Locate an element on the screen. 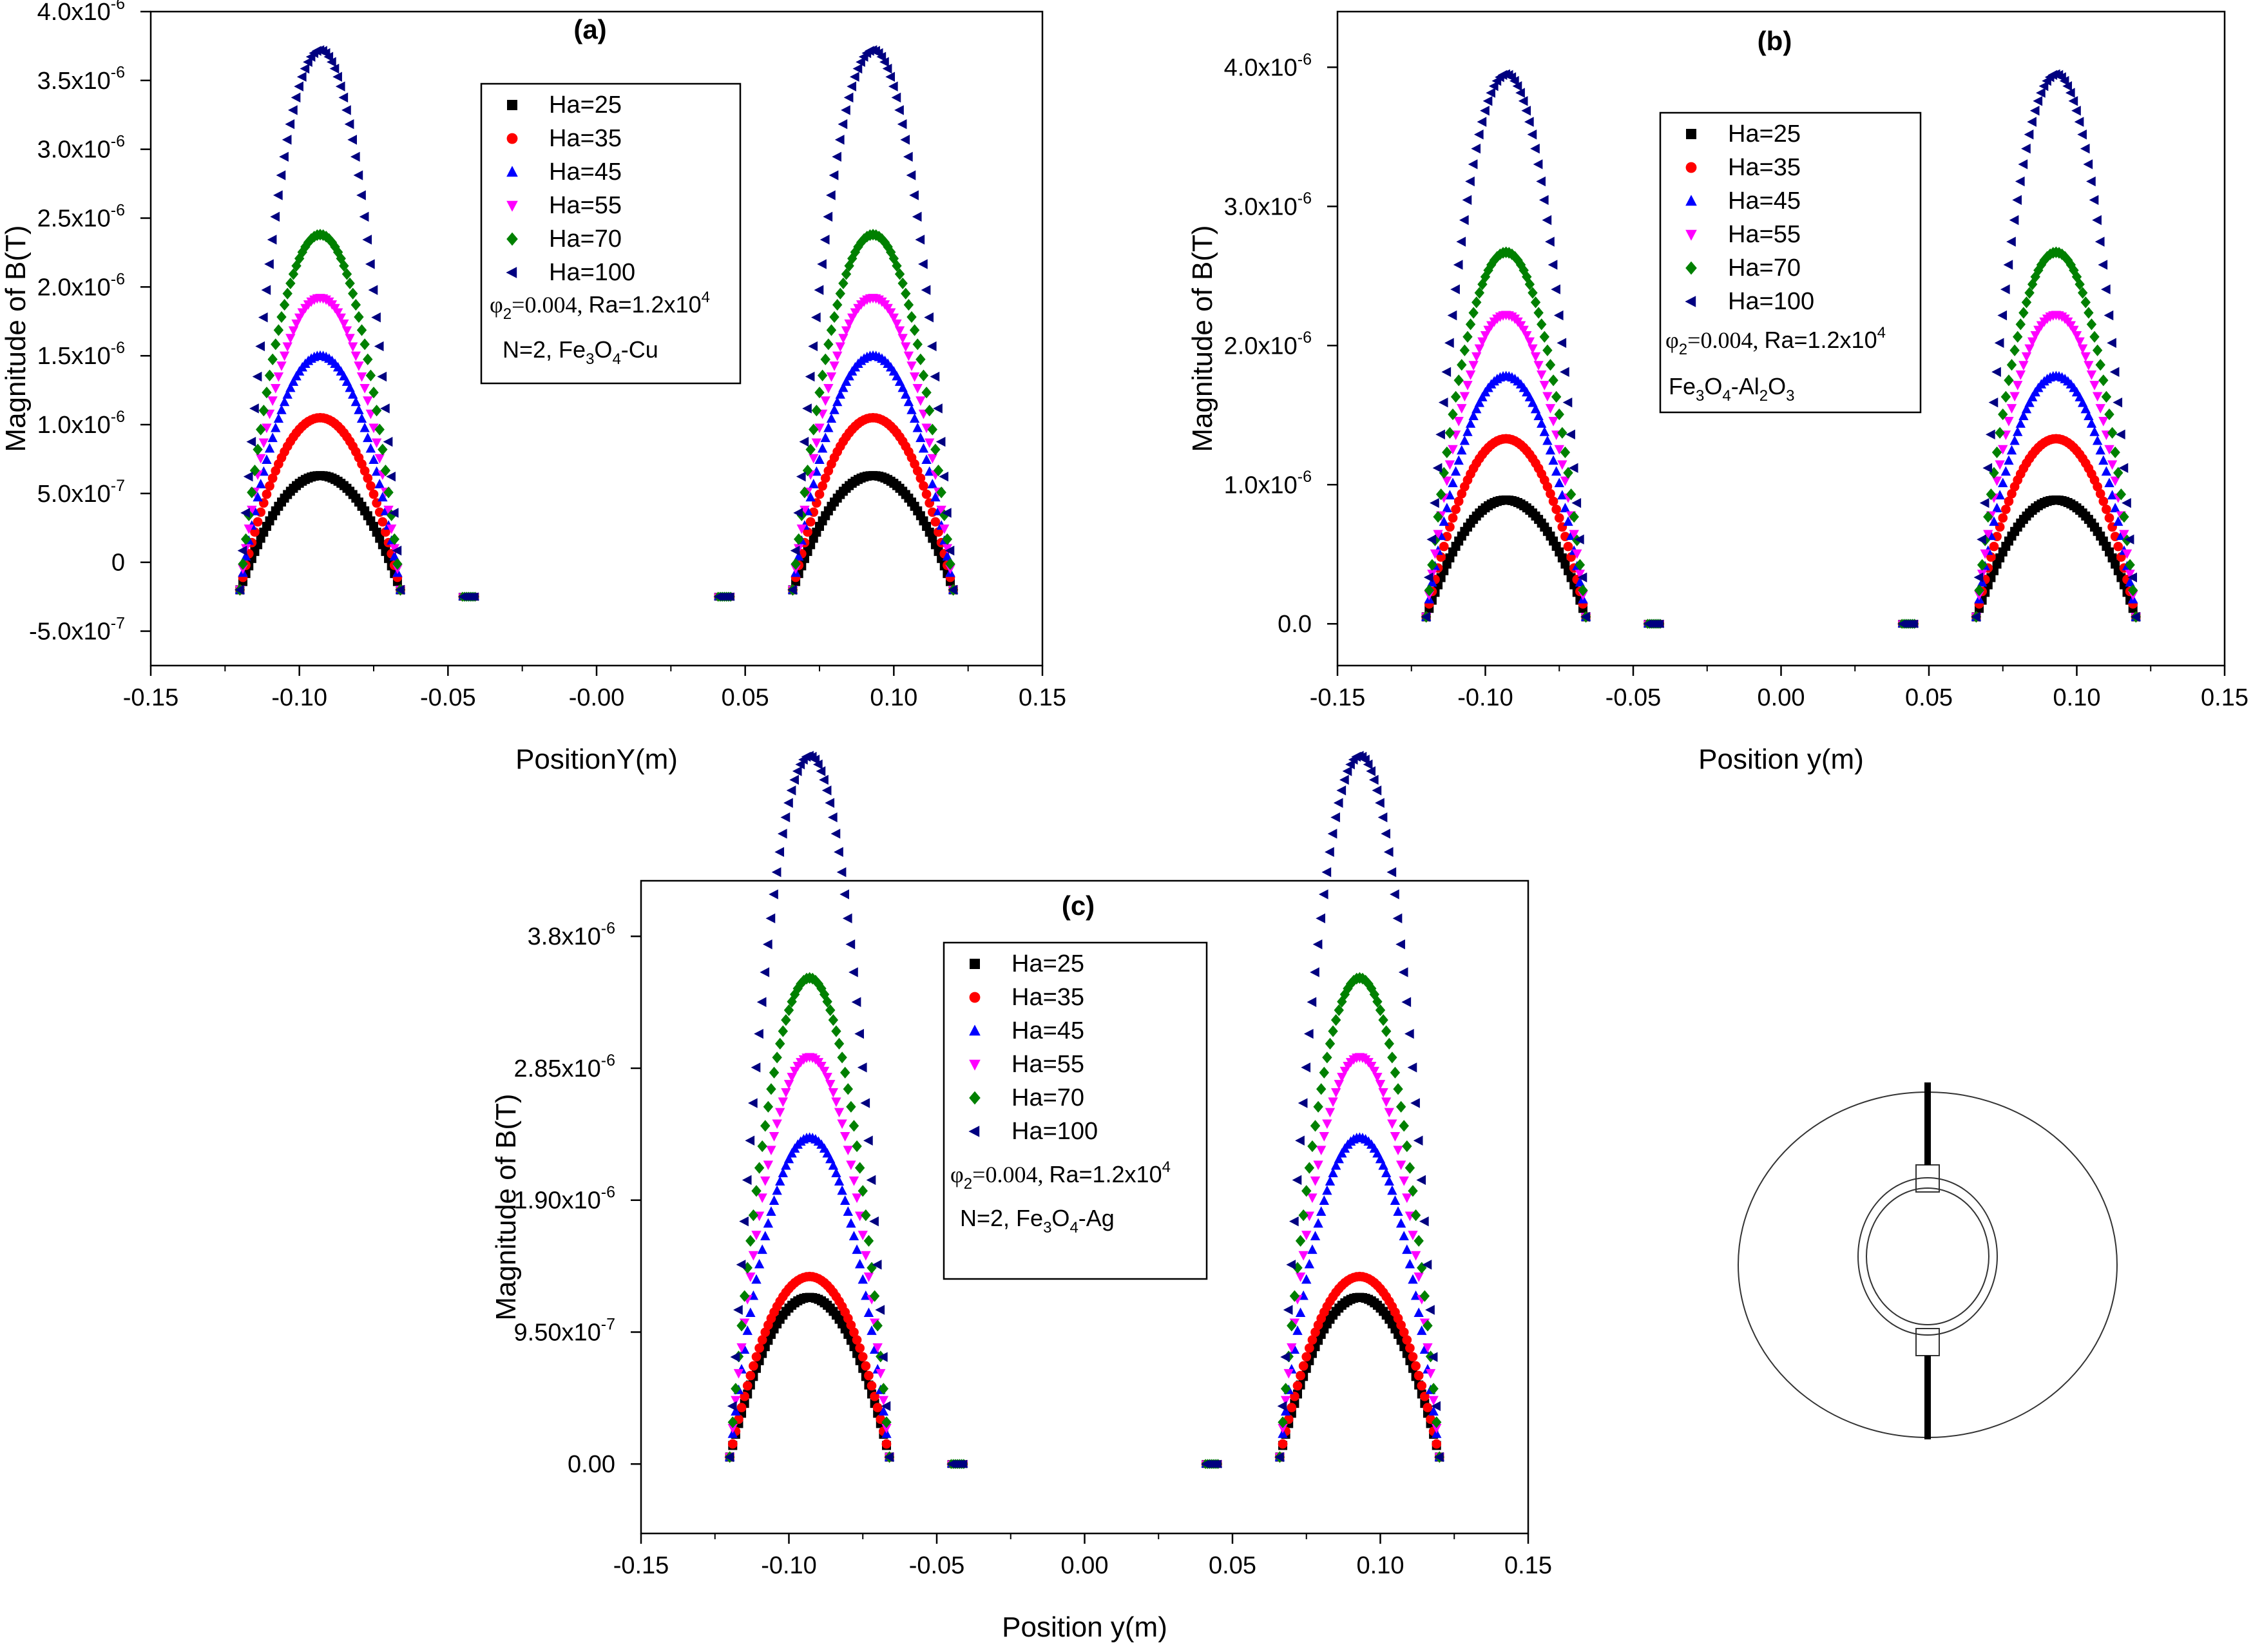  legend-label: Ha=45 is located at coordinates (1047, 1030).